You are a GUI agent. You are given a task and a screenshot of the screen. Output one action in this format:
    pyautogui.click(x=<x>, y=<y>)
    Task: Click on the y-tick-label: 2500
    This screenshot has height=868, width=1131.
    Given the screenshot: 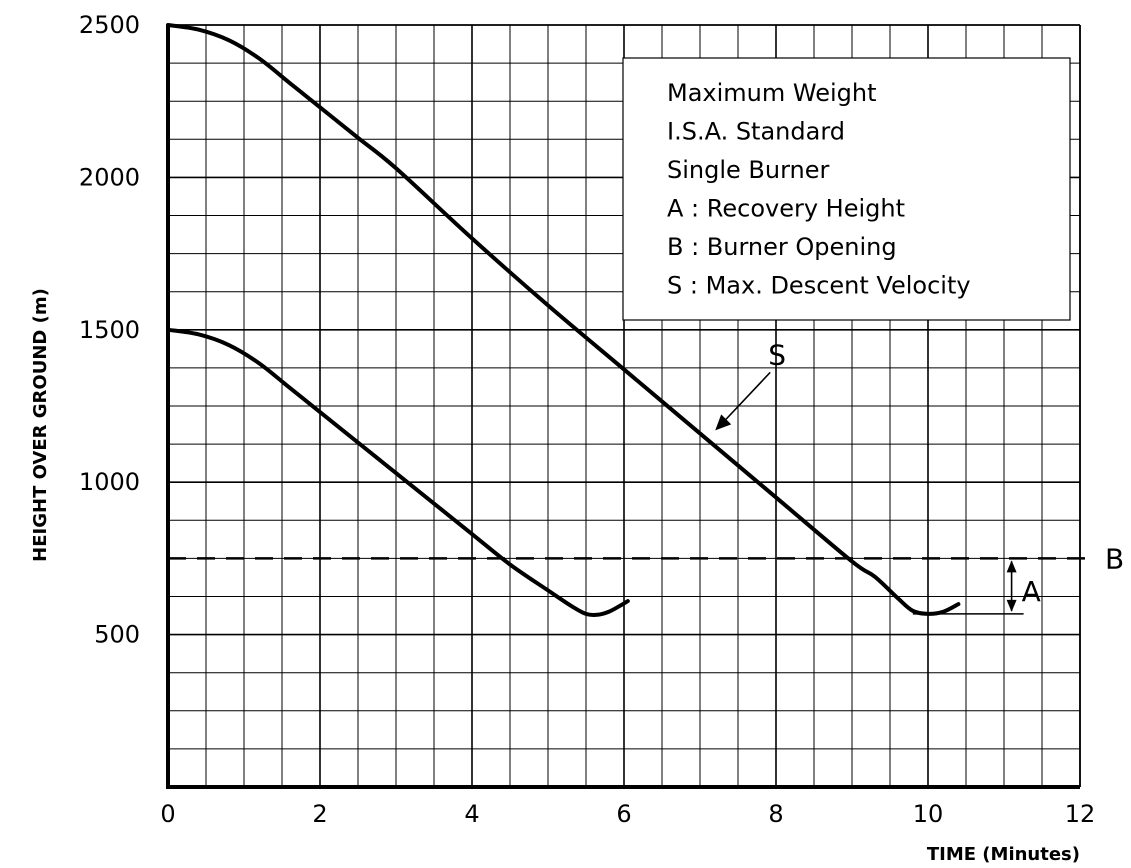 What is the action you would take?
    pyautogui.click(x=109, y=25)
    